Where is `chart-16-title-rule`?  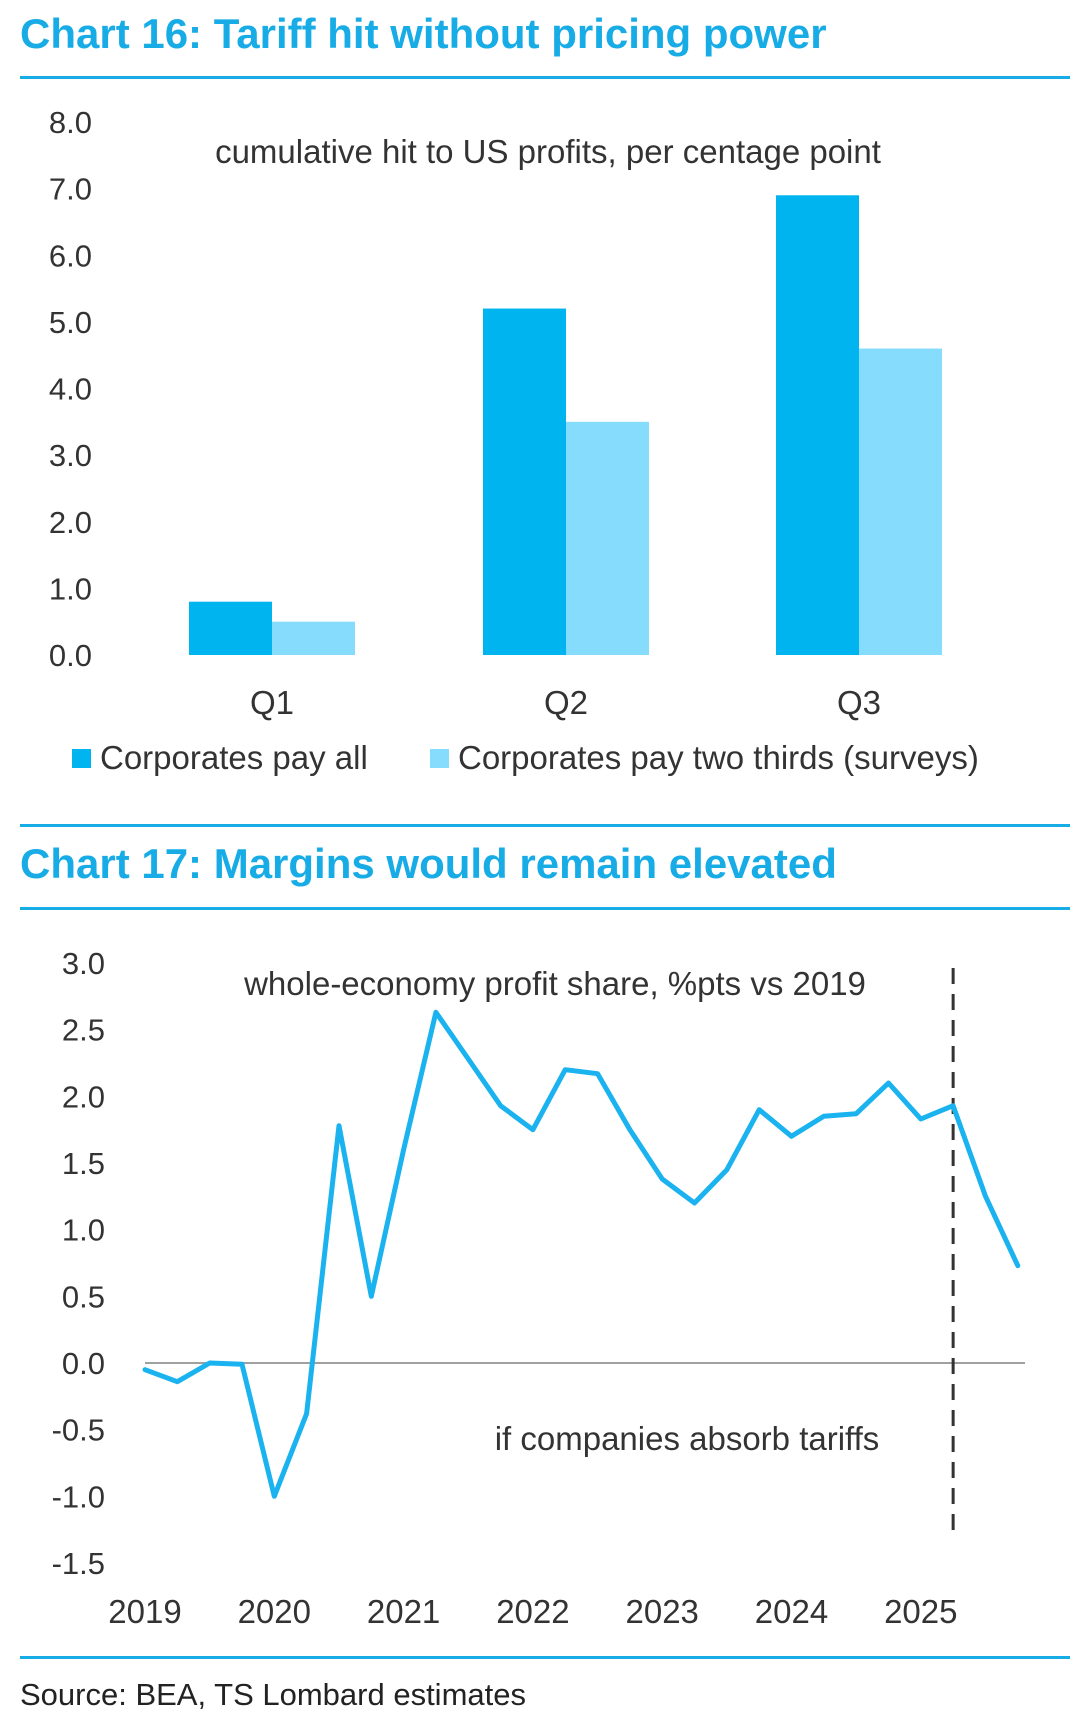 chart-16-title-rule is located at coordinates (545, 77).